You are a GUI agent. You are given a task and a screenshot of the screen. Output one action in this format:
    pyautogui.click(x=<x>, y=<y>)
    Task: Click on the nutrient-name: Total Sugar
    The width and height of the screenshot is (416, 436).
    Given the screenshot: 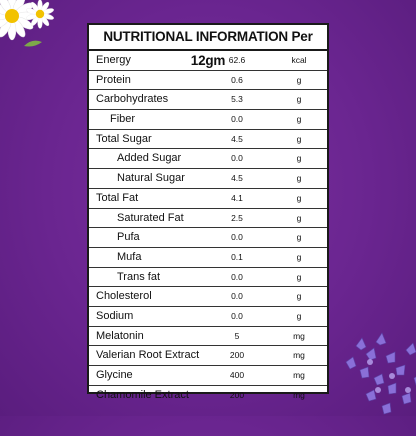 What is the action you would take?
    pyautogui.click(x=124, y=138)
    